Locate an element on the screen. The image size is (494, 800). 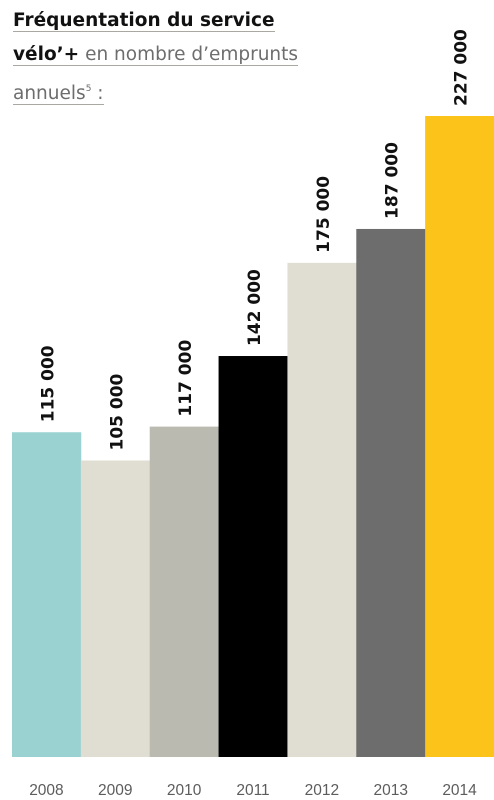
title-colon: : is located at coordinates (97, 93).